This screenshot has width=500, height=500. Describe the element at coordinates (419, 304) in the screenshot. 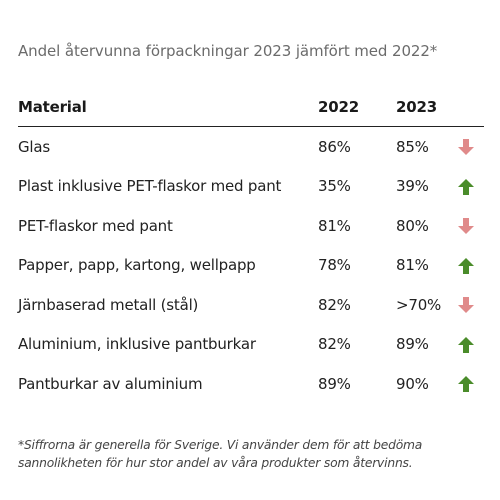

I see `value-2023-cell: >70%` at that location.